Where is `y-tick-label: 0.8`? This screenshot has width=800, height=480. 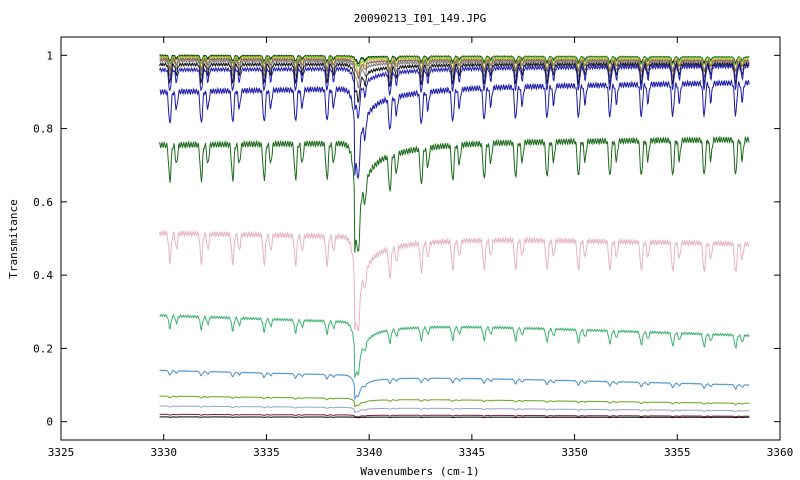
y-tick-label: 0.8 is located at coordinates (43, 129).